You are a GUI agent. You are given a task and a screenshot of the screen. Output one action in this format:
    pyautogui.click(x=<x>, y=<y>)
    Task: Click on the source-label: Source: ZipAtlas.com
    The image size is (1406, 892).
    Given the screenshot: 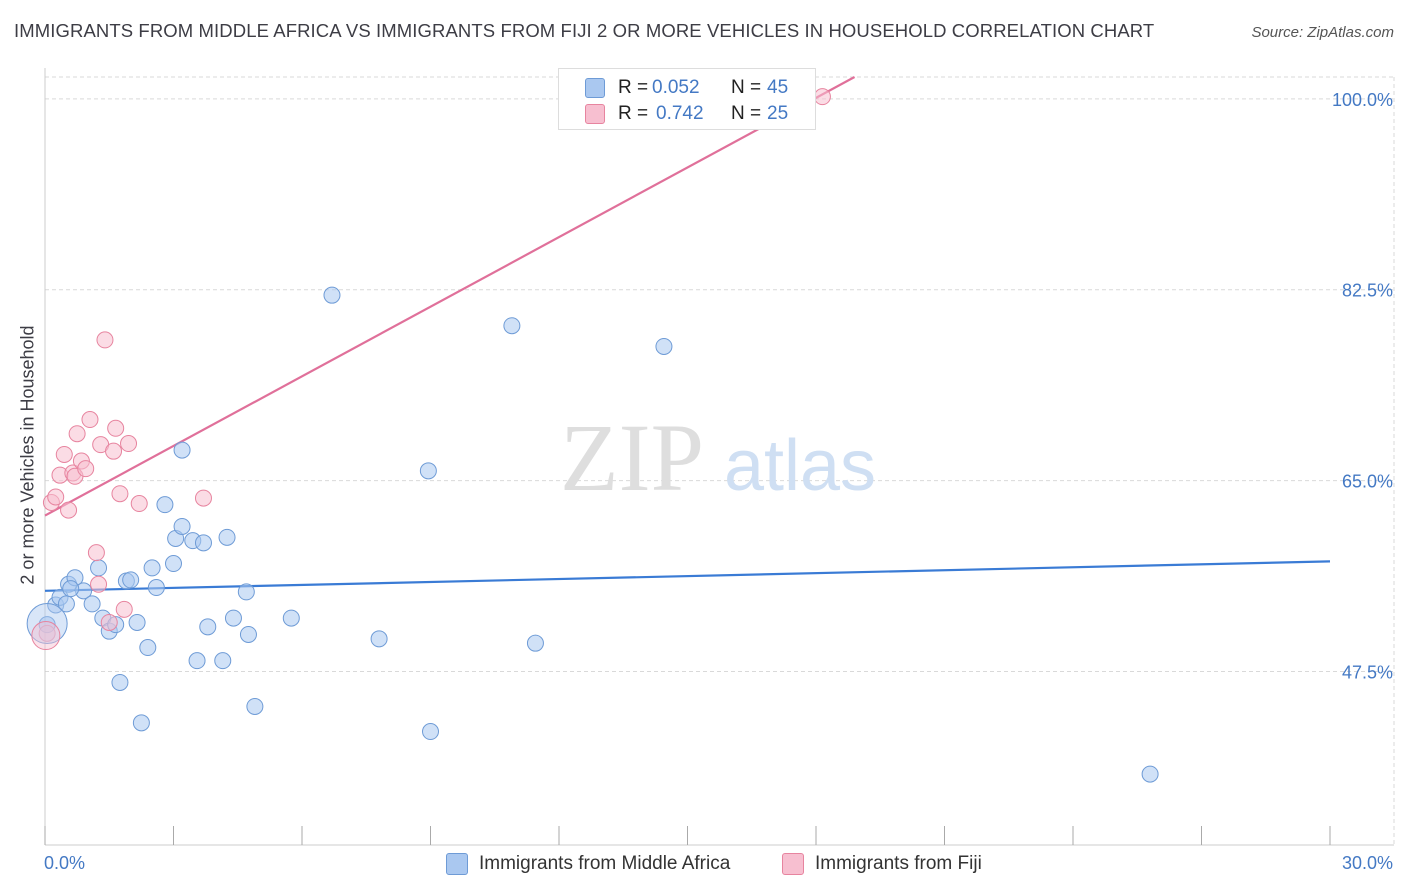 What is the action you would take?
    pyautogui.click(x=1322, y=32)
    